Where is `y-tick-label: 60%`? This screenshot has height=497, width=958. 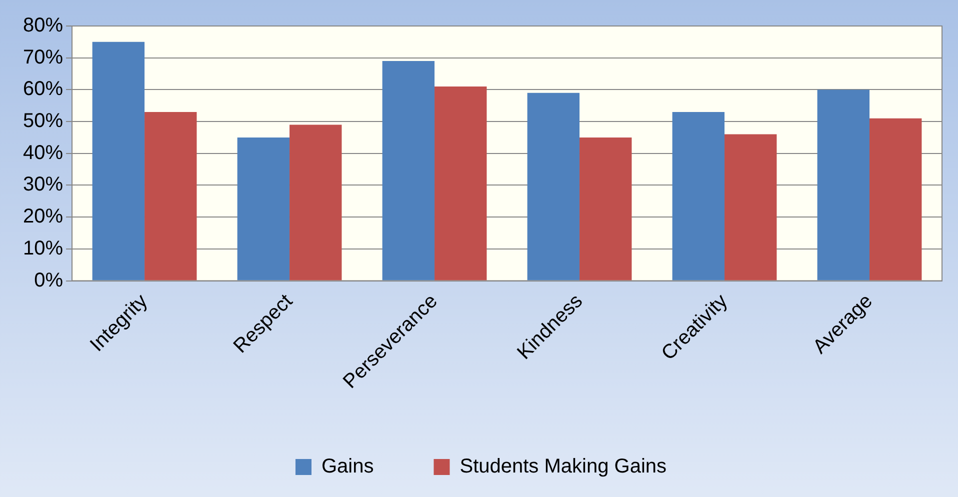 y-tick-label: 60% is located at coordinates (43, 89).